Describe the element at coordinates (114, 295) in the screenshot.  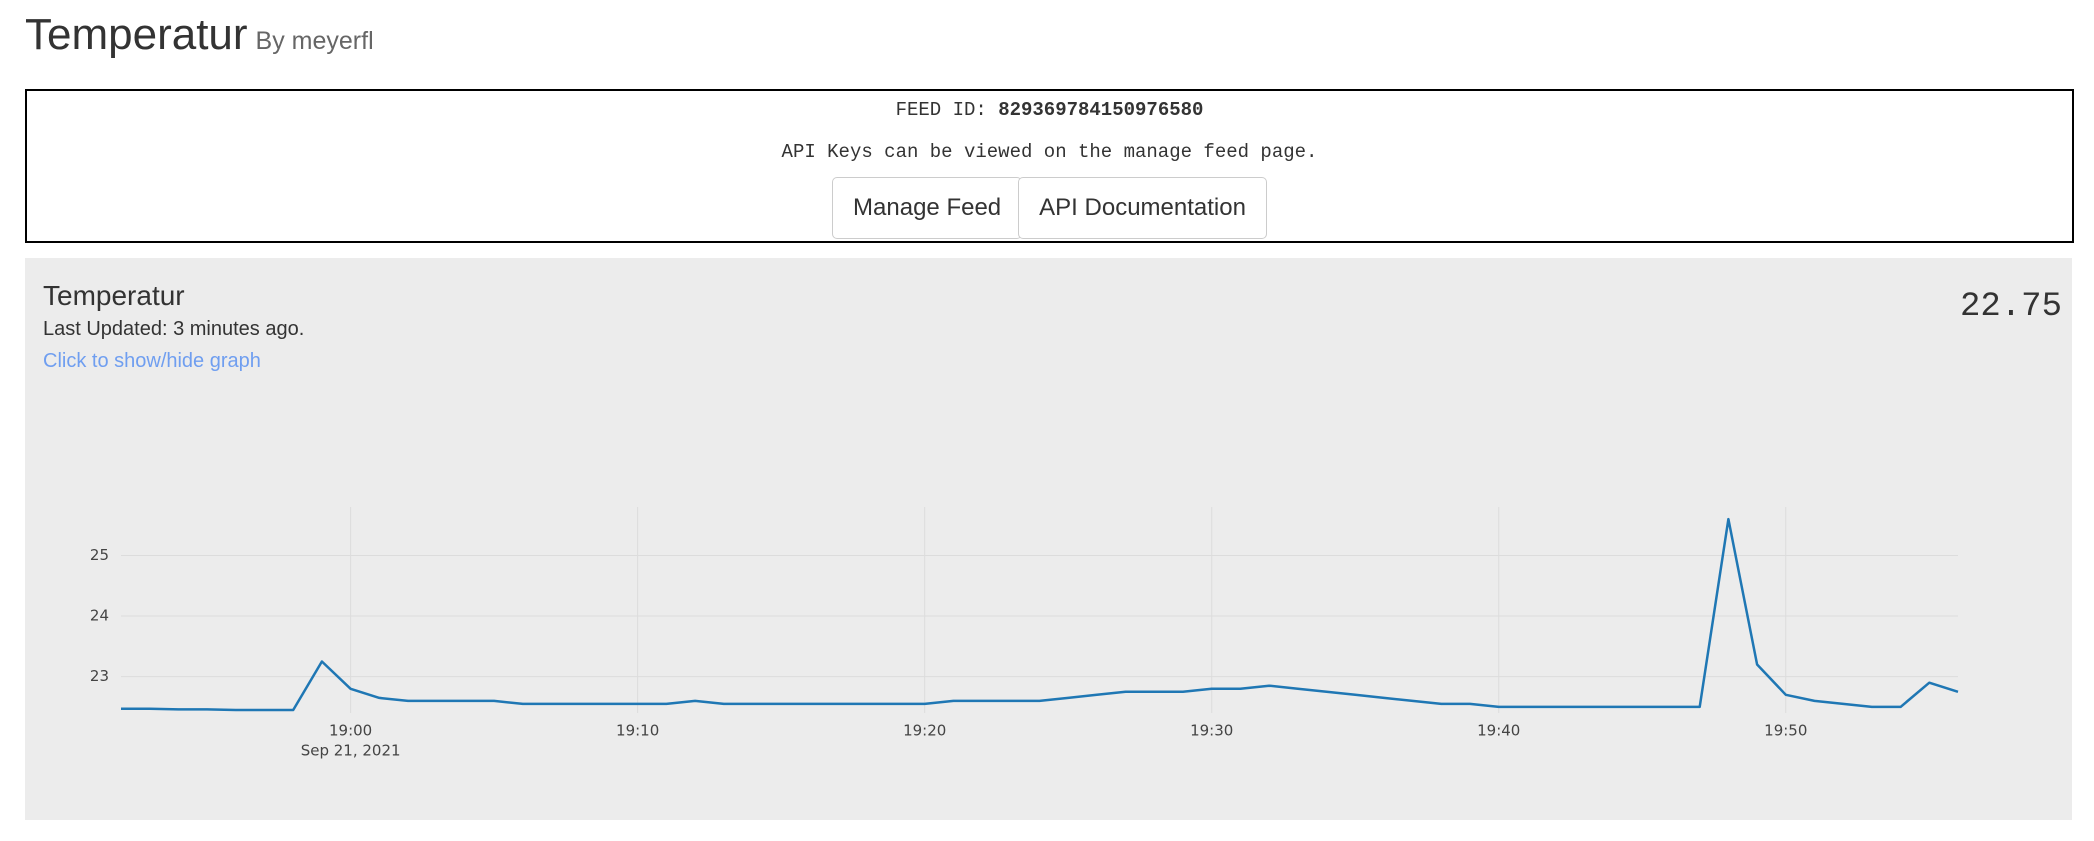
I see `panel-title: Temperatur` at that location.